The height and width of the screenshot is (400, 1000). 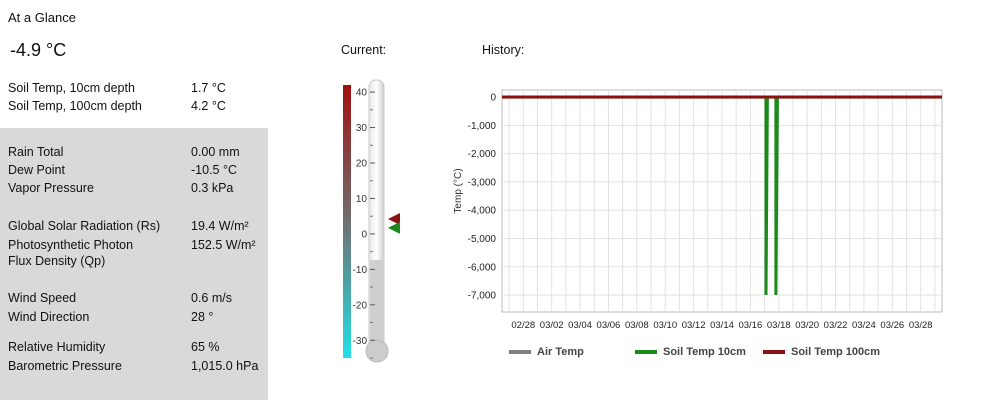 I want to click on chart-y-tick-label: -6,000, so click(x=482, y=267).